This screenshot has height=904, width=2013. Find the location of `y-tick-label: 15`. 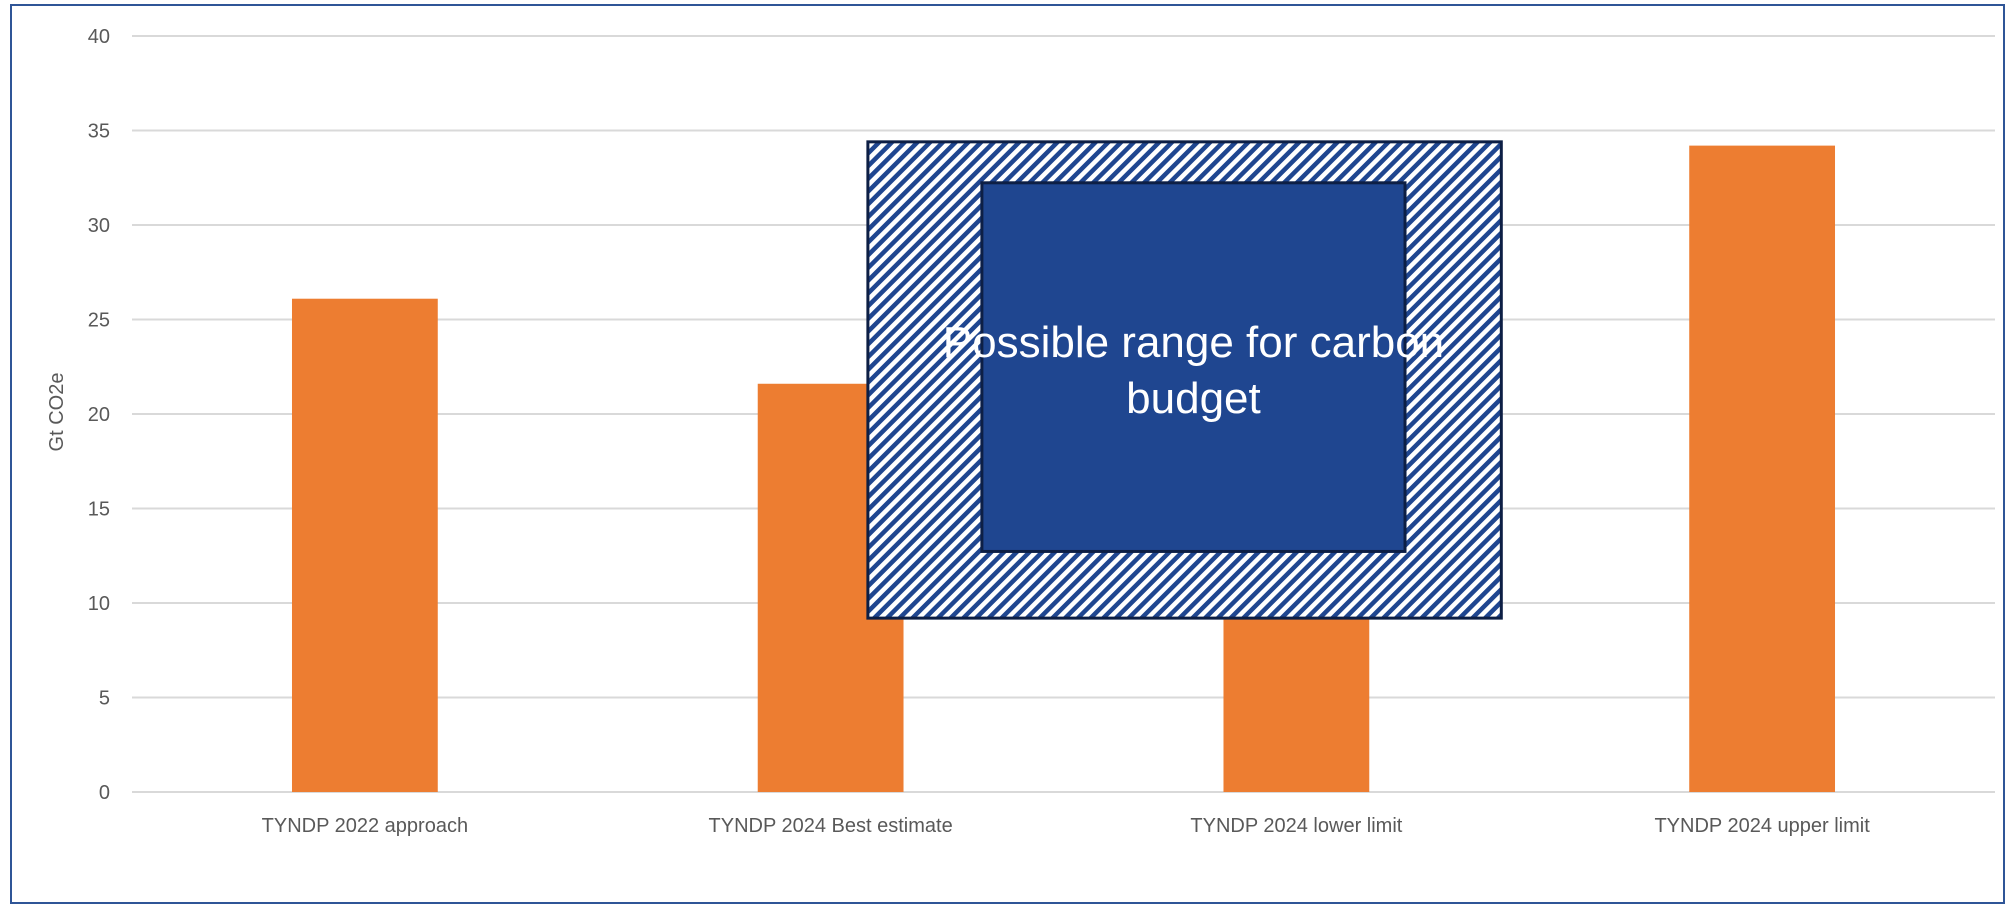

y-tick-label: 15 is located at coordinates (99, 510).